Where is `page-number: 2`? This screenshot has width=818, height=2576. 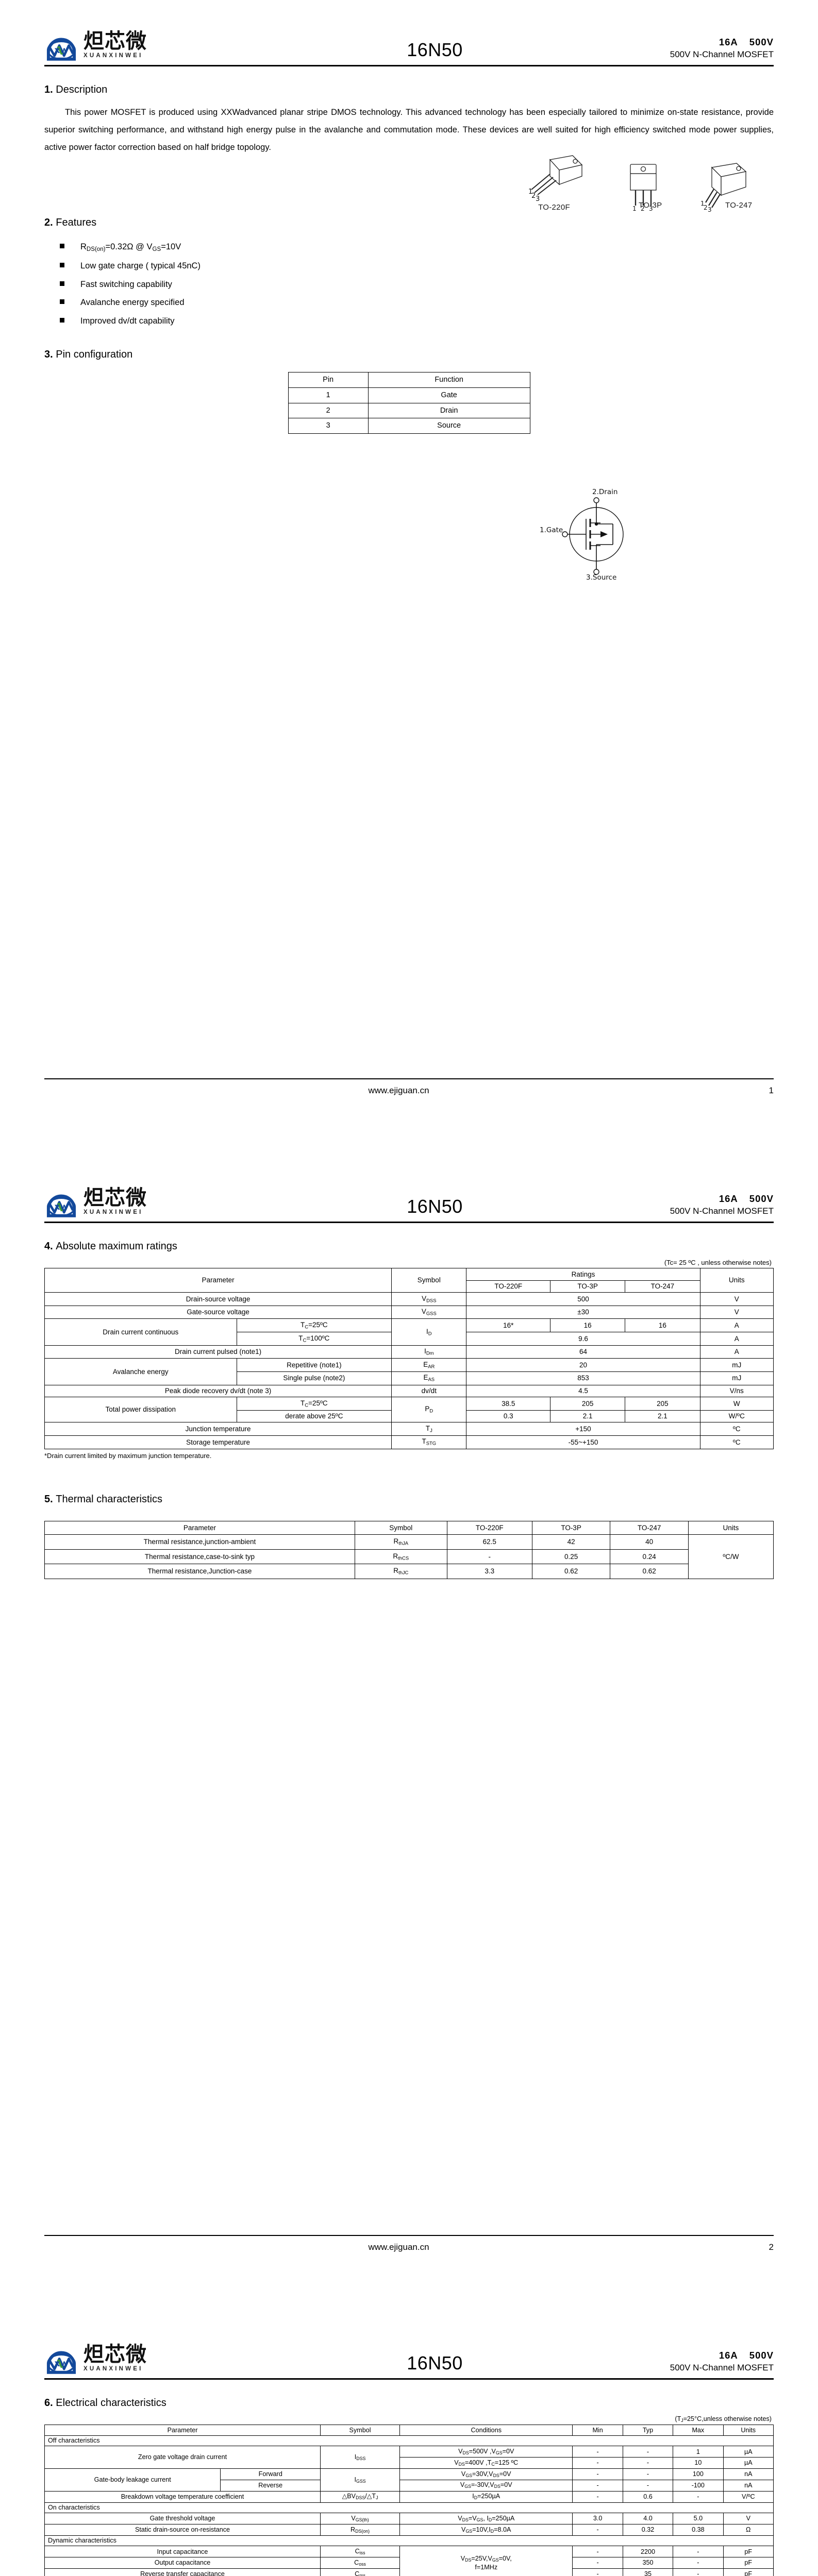
page-number: 2 is located at coordinates (771, 2247).